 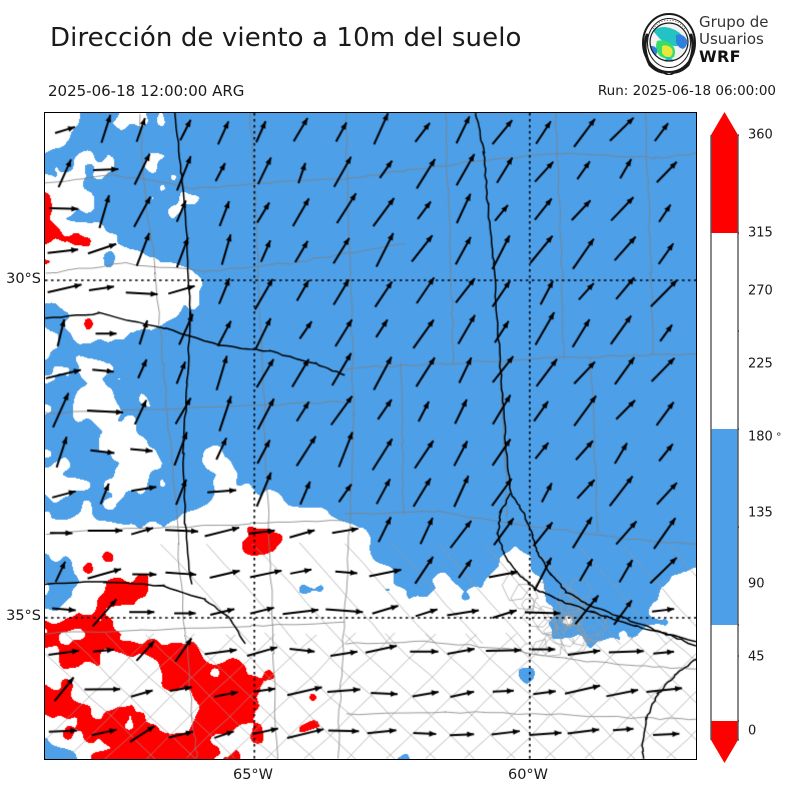 I want to click on lon-tick-65w: 65°W, so click(x=253, y=775).